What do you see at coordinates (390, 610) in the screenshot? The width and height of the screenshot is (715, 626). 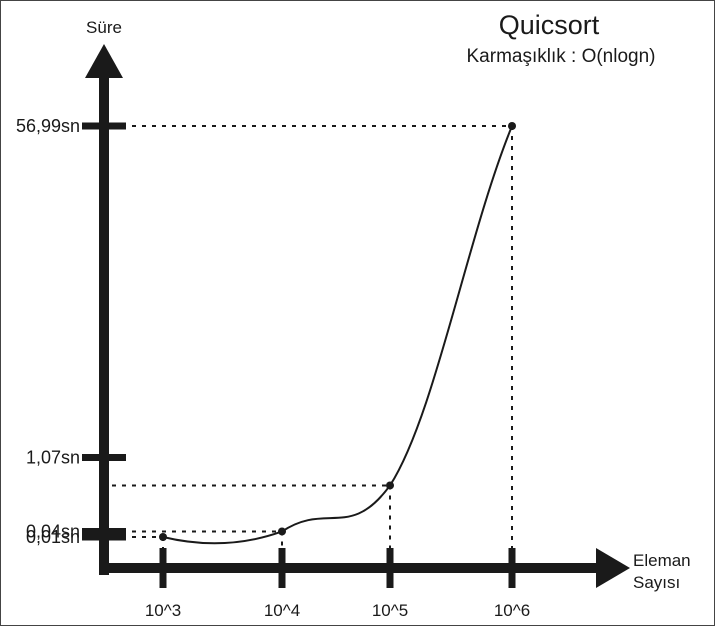 I see `x-tick-label-2: 10^5` at bounding box center [390, 610].